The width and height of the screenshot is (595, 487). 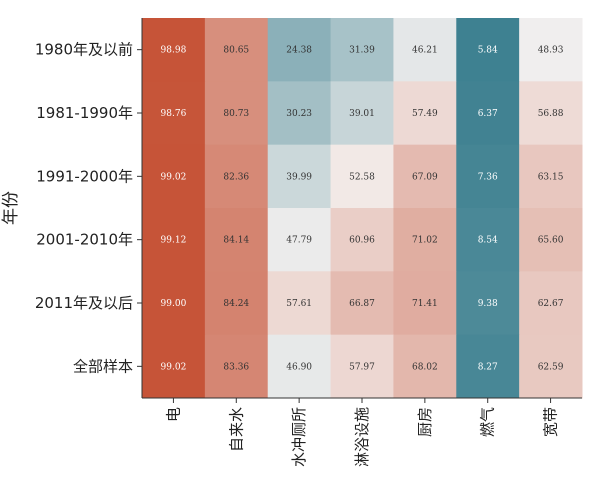 I want to click on cell-value-label: 39.99, so click(x=299, y=177).